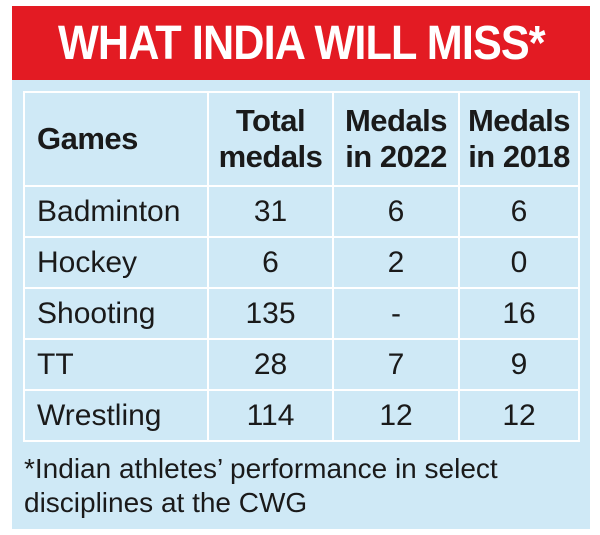 This screenshot has width=600, height=535. Describe the element at coordinates (270, 211) in the screenshot. I see `cell-total-medals: 31` at that location.